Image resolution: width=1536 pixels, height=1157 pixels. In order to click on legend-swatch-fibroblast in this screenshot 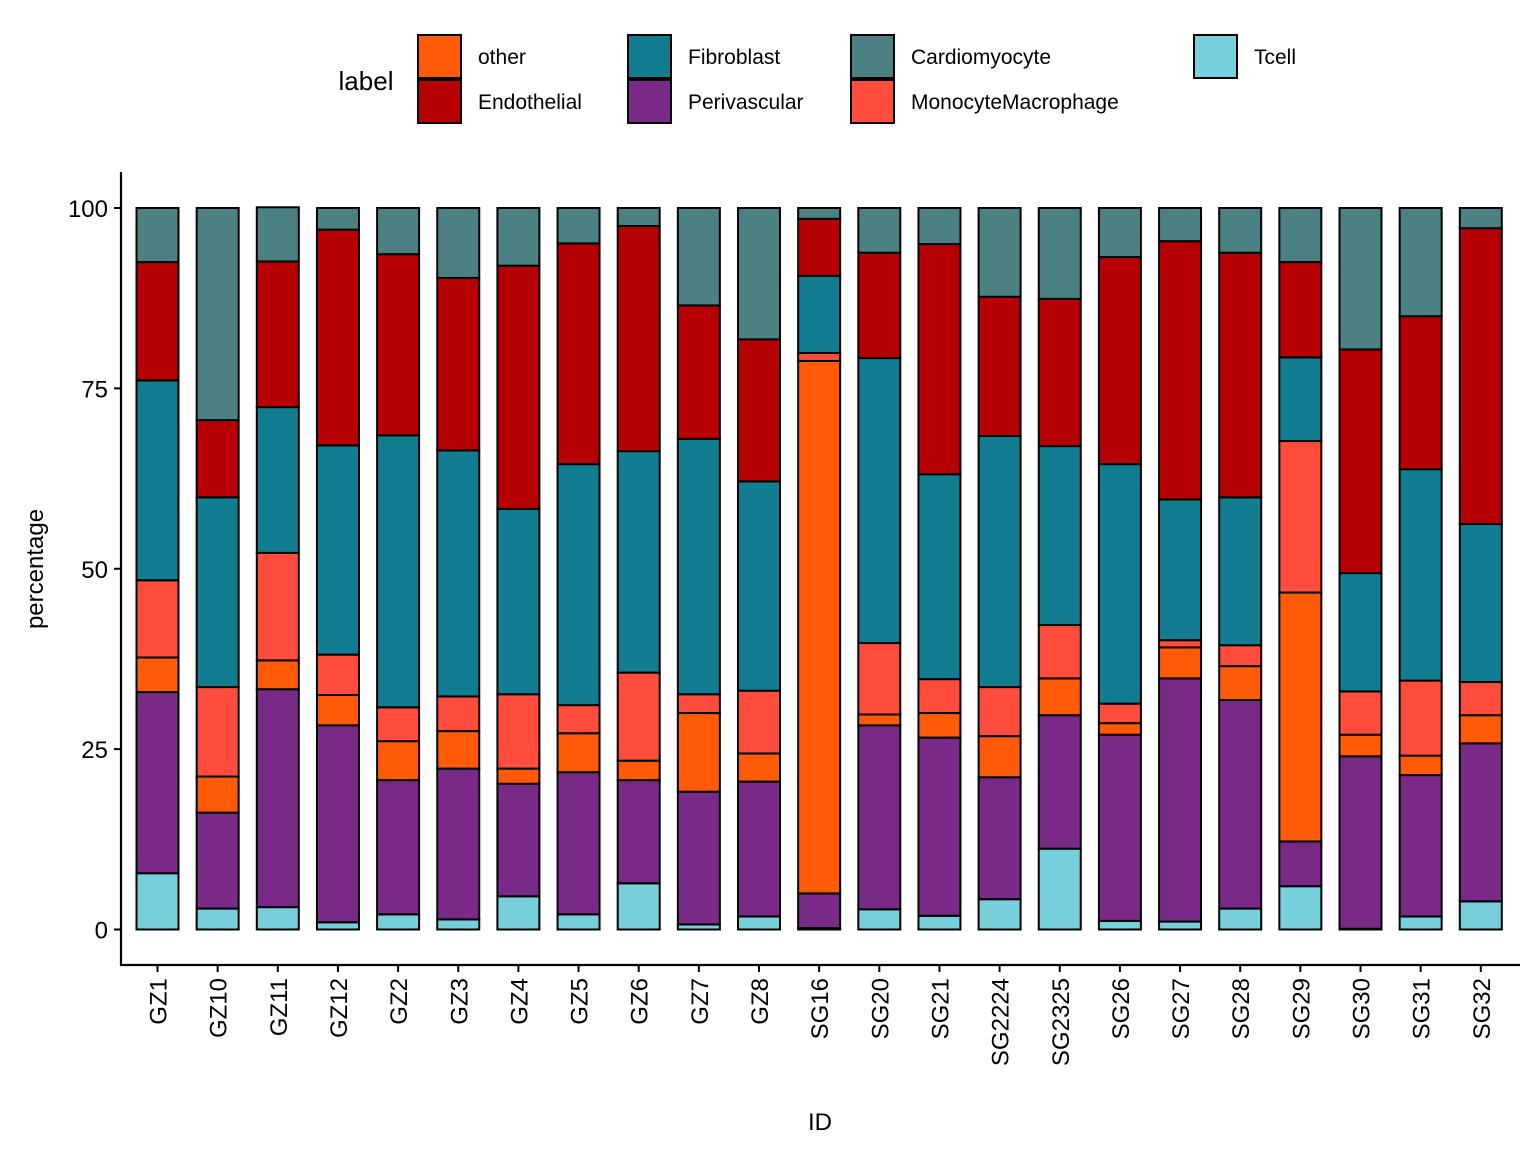, I will do `click(649, 56)`.